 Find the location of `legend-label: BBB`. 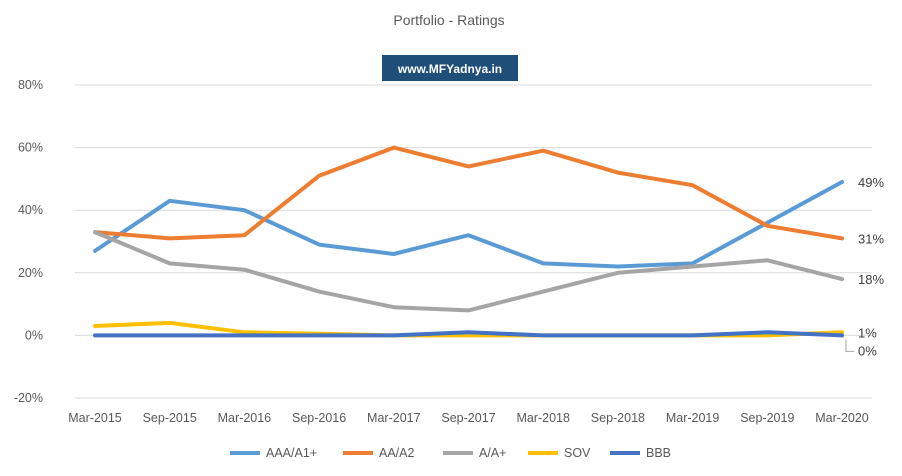

legend-label: BBB is located at coordinates (658, 453).